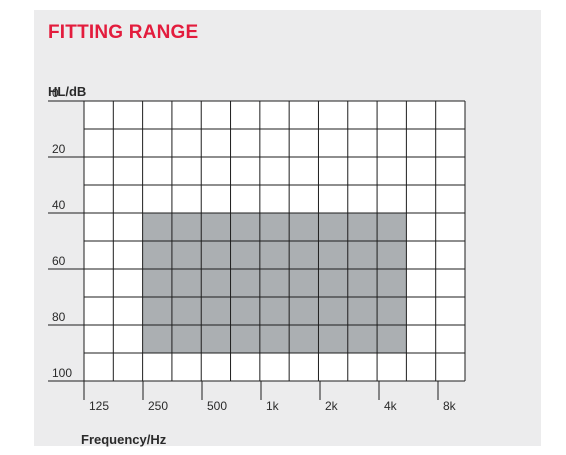 The image size is (566, 455). Describe the element at coordinates (123, 32) in the screenshot. I see `chart-title: FITTING RANGE` at that location.